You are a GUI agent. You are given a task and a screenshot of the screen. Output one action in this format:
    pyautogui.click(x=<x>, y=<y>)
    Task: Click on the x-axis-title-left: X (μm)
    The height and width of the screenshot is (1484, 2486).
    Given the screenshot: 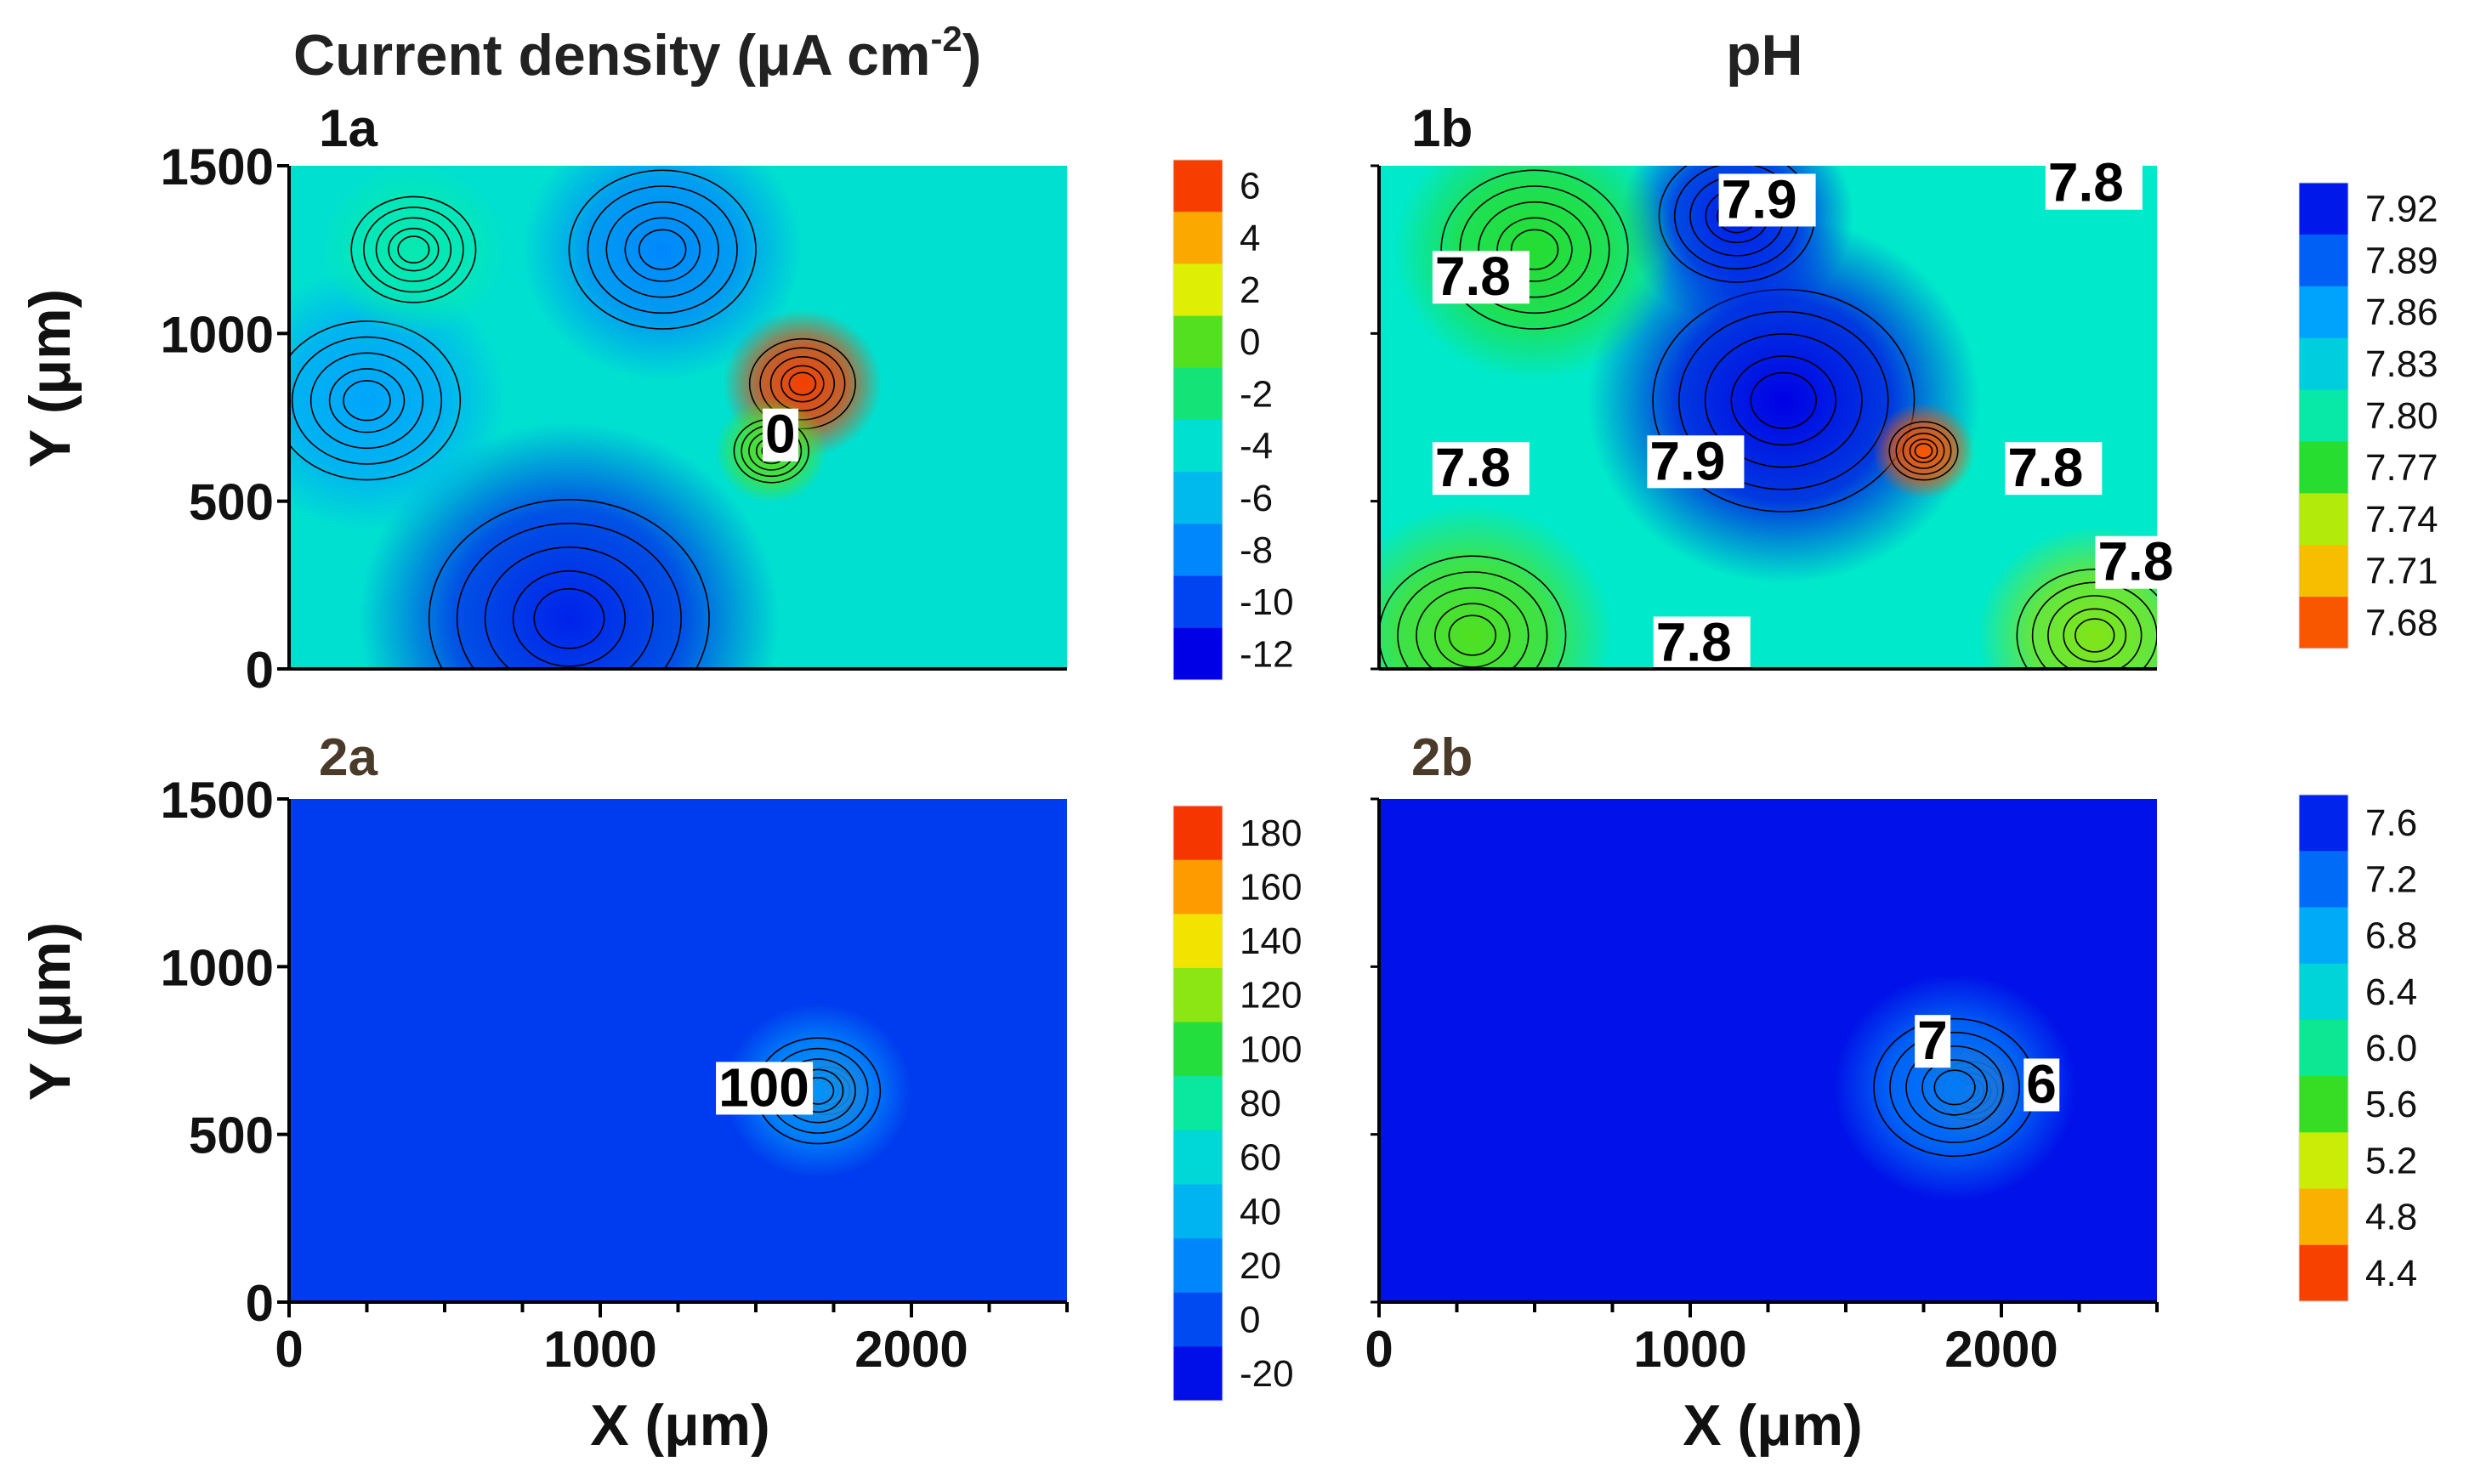 What is the action you would take?
    pyautogui.click(x=680, y=1425)
    